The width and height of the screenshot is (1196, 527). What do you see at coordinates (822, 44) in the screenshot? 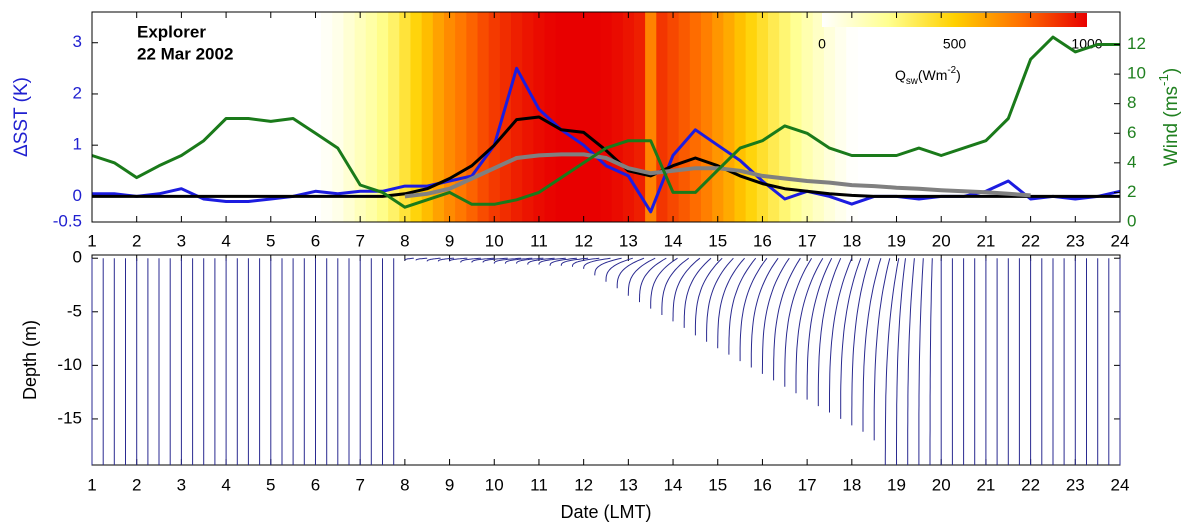
I see `colorbar-tick-label: 0` at bounding box center [822, 44].